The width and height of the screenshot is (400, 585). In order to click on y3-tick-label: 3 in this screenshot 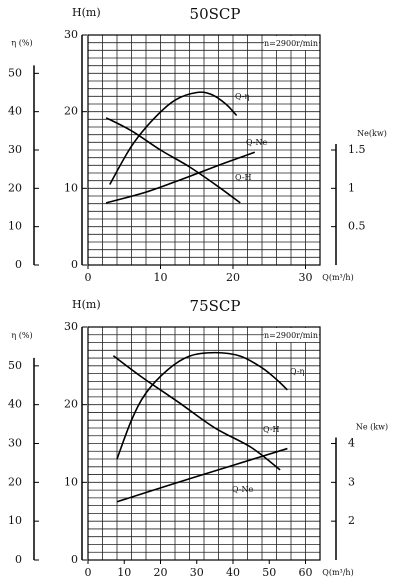, I will do `click(351, 481)`.